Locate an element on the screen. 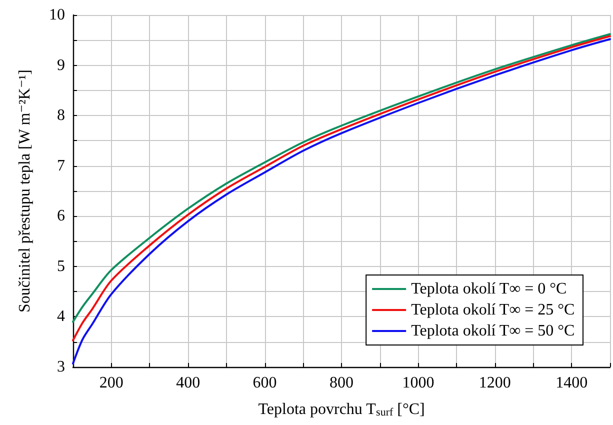  y-tick-label: 8 is located at coordinates (61, 115).